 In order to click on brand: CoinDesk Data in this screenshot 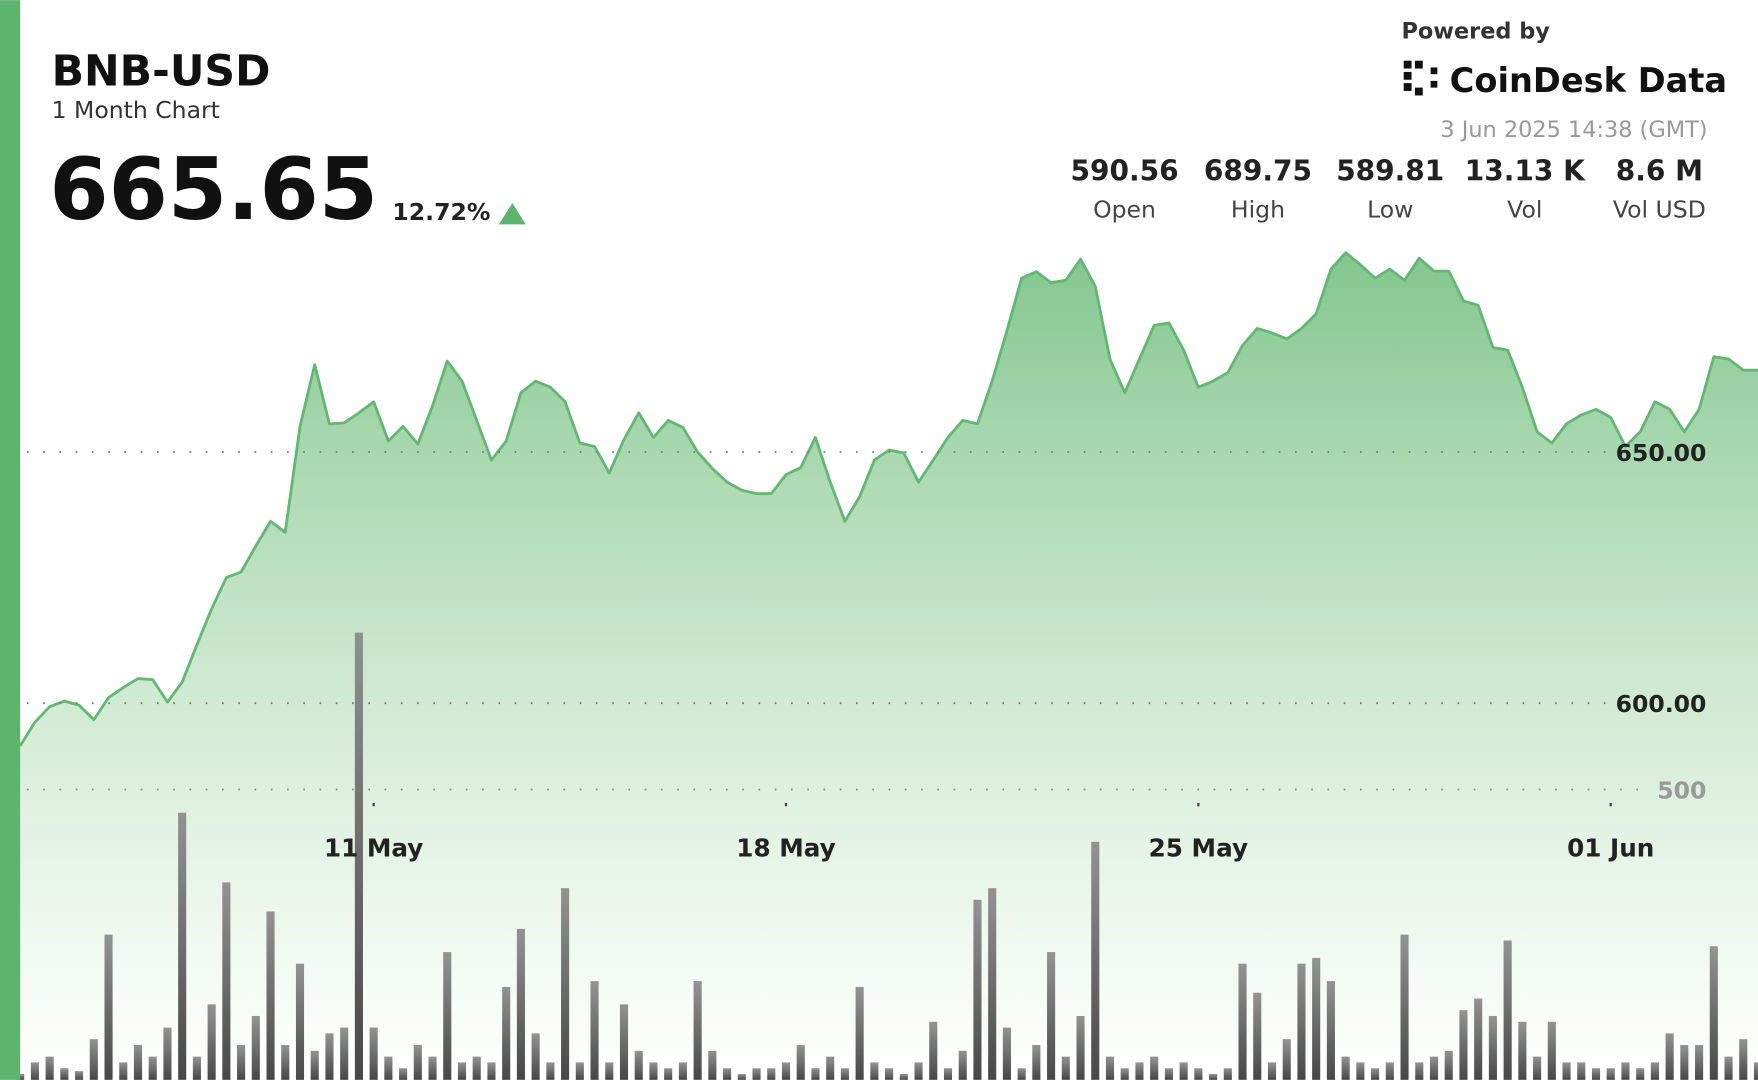, I will do `click(1588, 80)`.